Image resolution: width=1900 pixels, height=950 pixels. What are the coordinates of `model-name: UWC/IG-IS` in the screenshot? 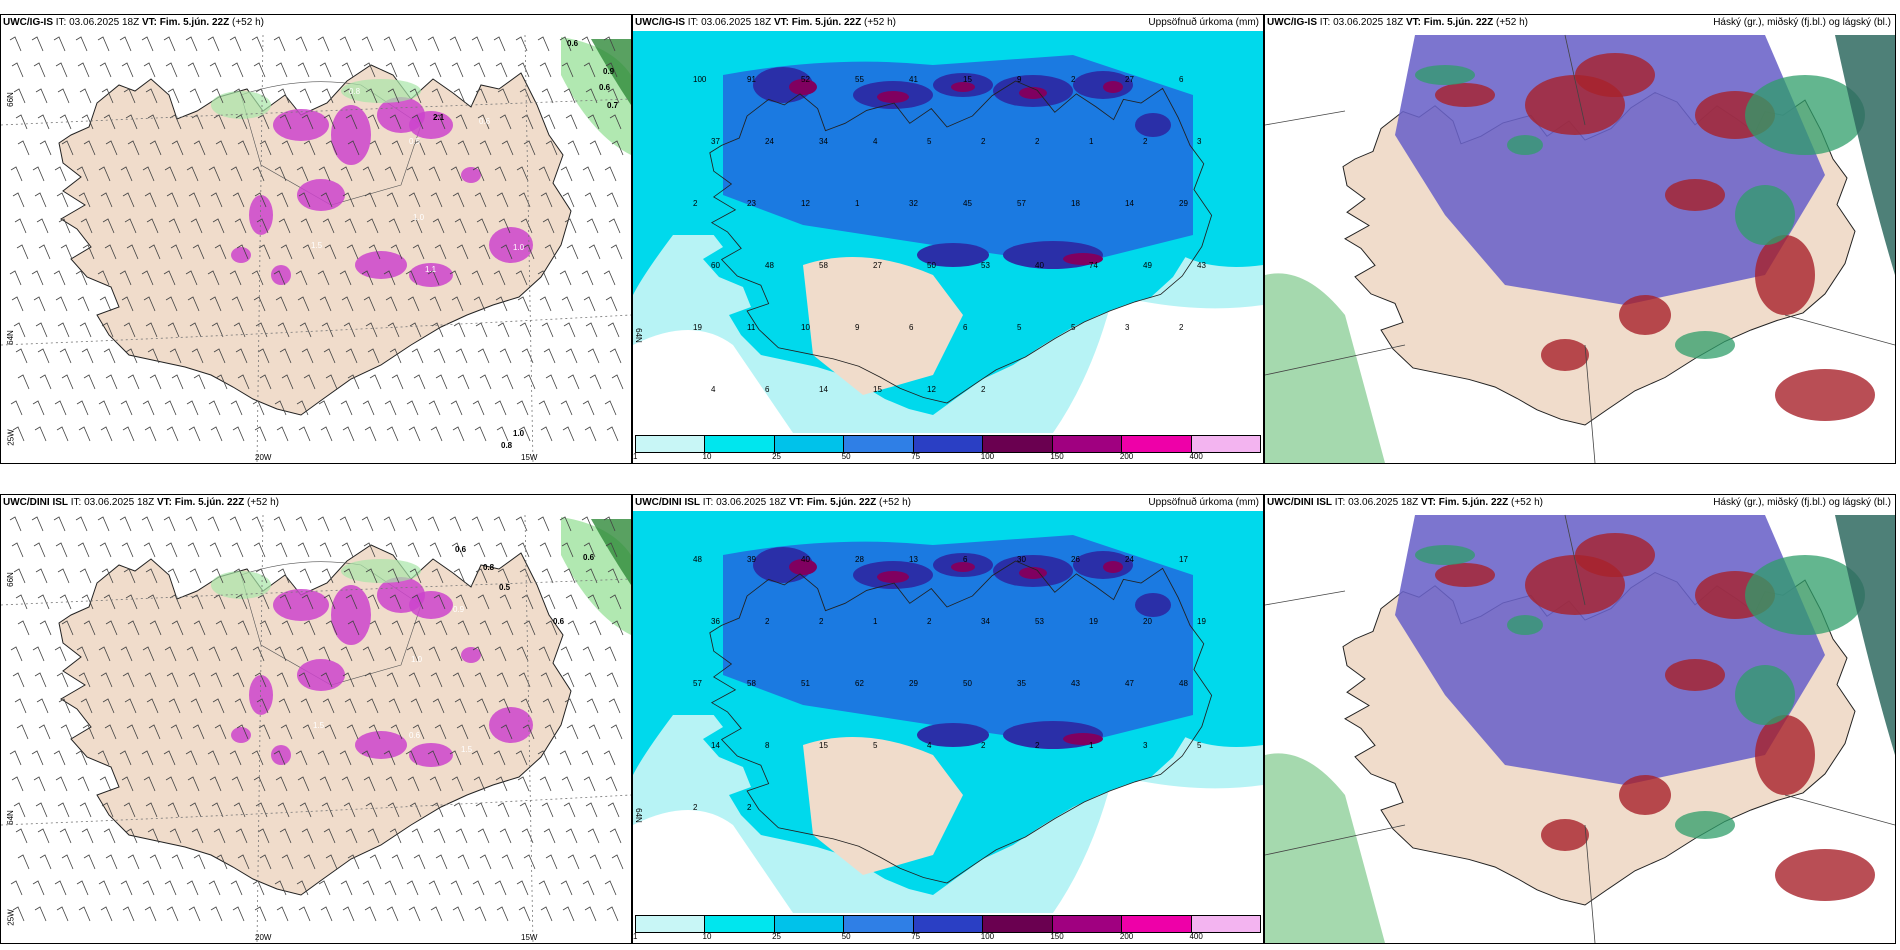 It's located at (1292, 22).